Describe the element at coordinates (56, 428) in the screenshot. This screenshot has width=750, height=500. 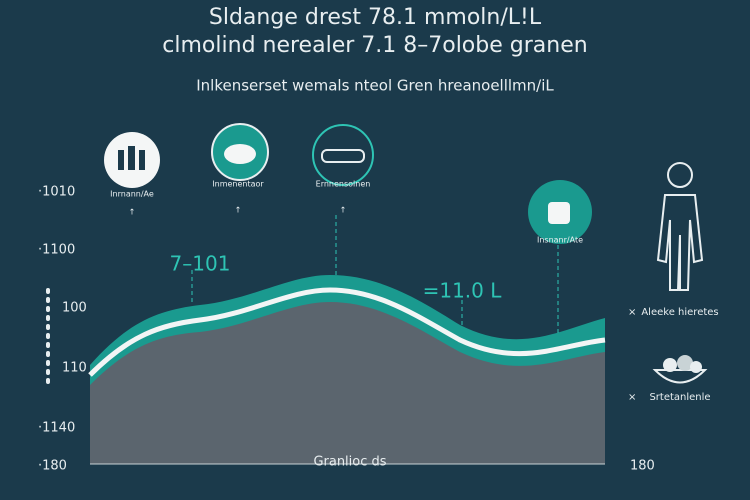
I see `axis-label: ·1140` at that location.